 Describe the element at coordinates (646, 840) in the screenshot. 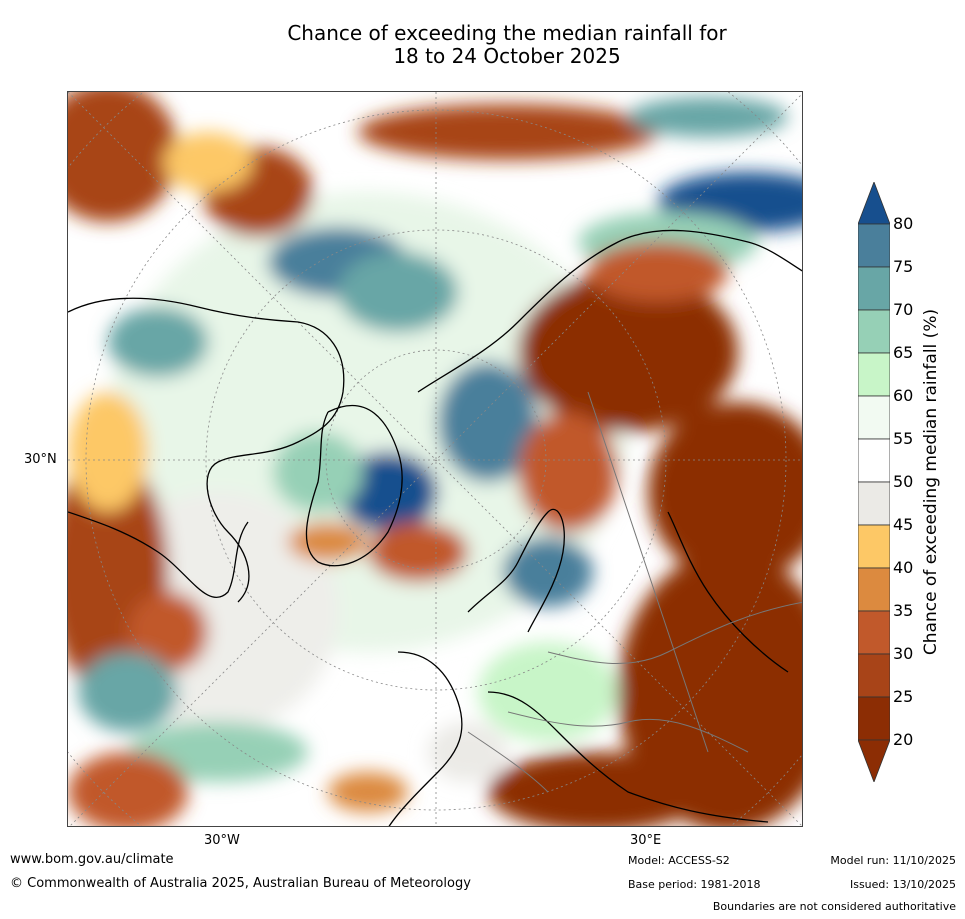

I see `lon-label-30e: 30°E` at that location.